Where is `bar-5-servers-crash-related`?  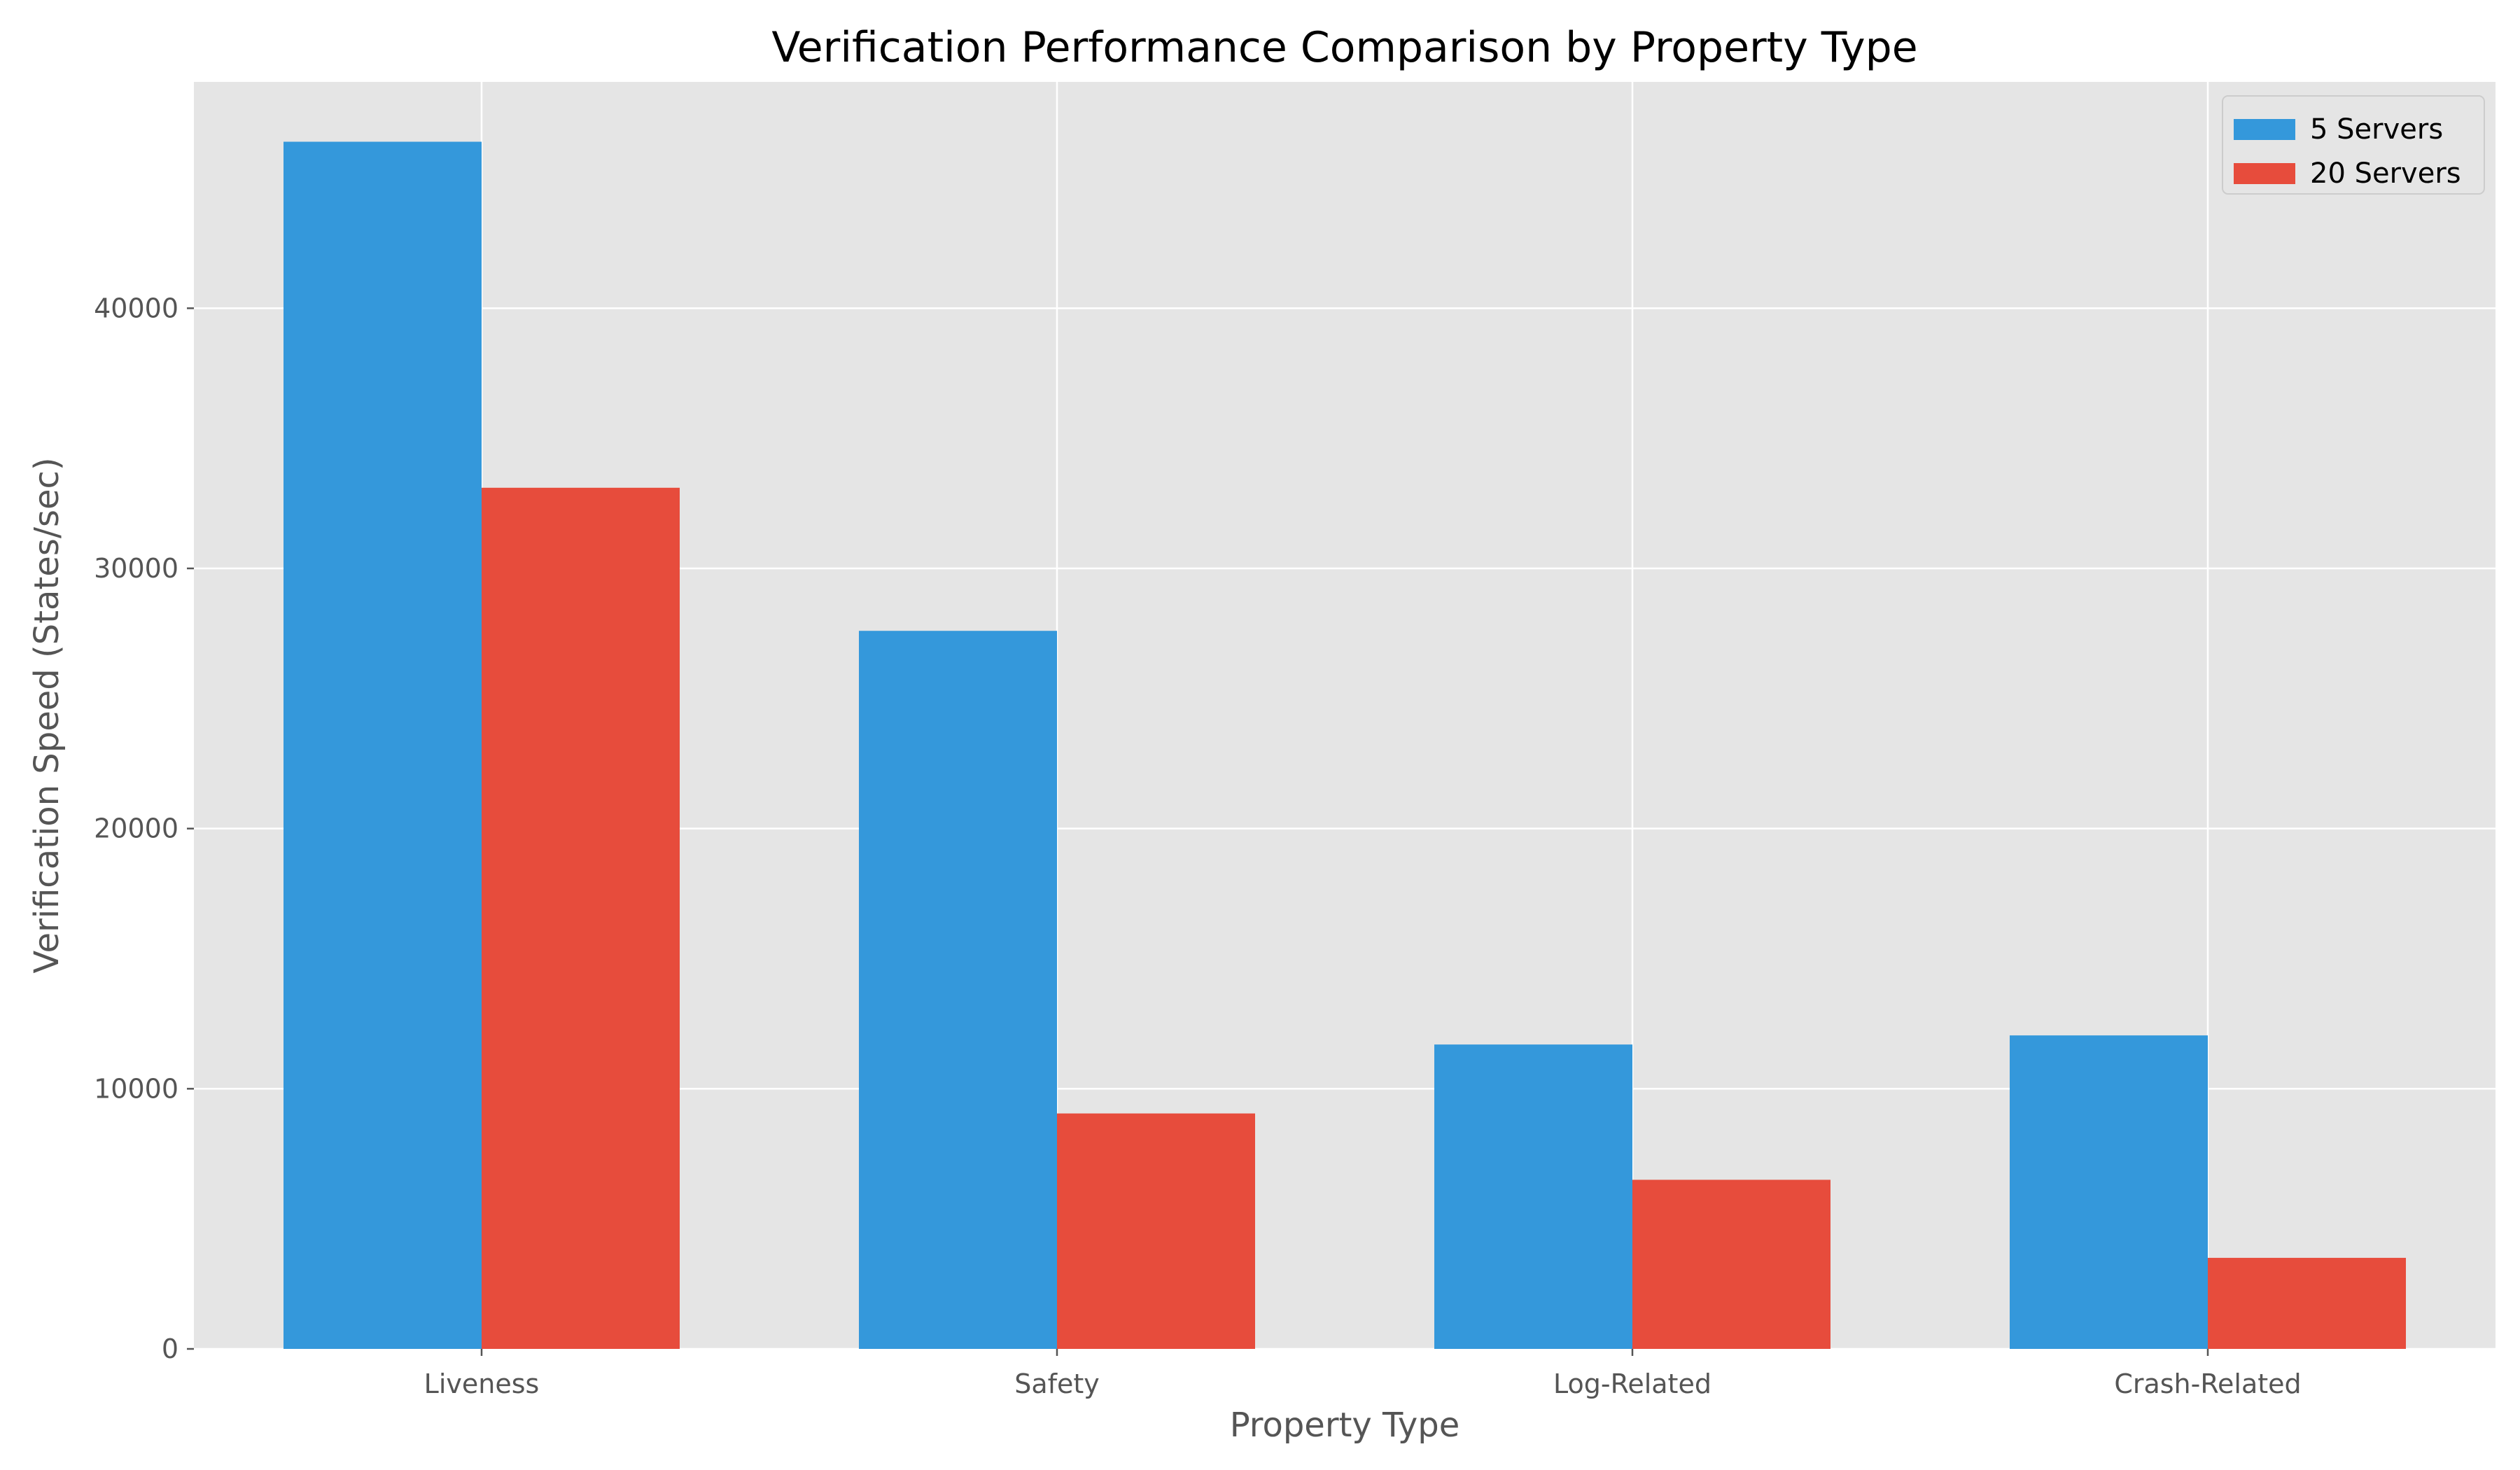
bar-5-servers-crash-related is located at coordinates (2109, 1192).